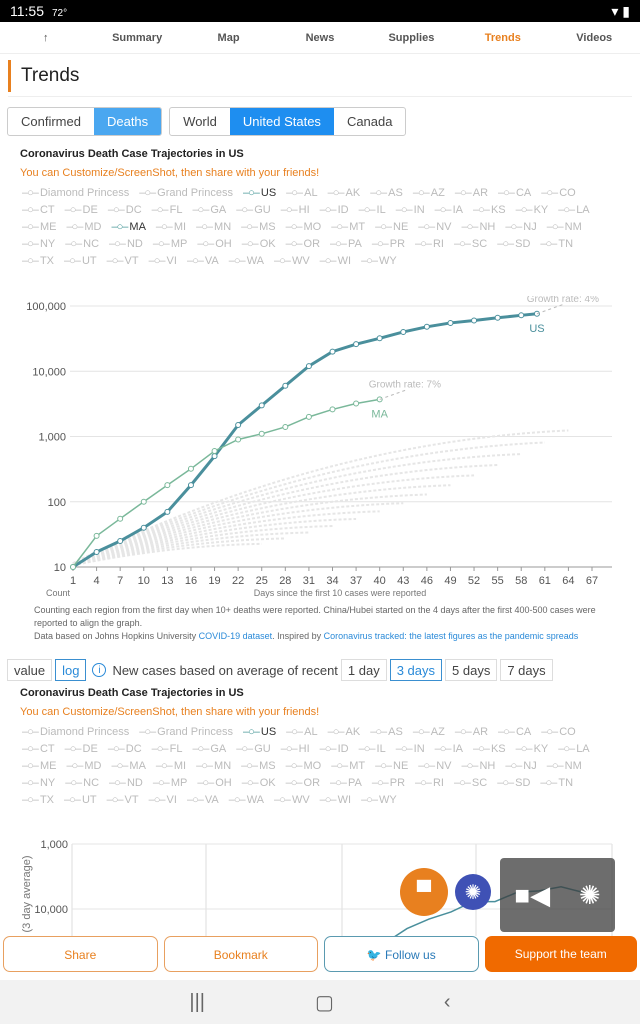 This screenshot has height=1024, width=640. I want to click on legend-item: –○– GA, so click(209, 210).